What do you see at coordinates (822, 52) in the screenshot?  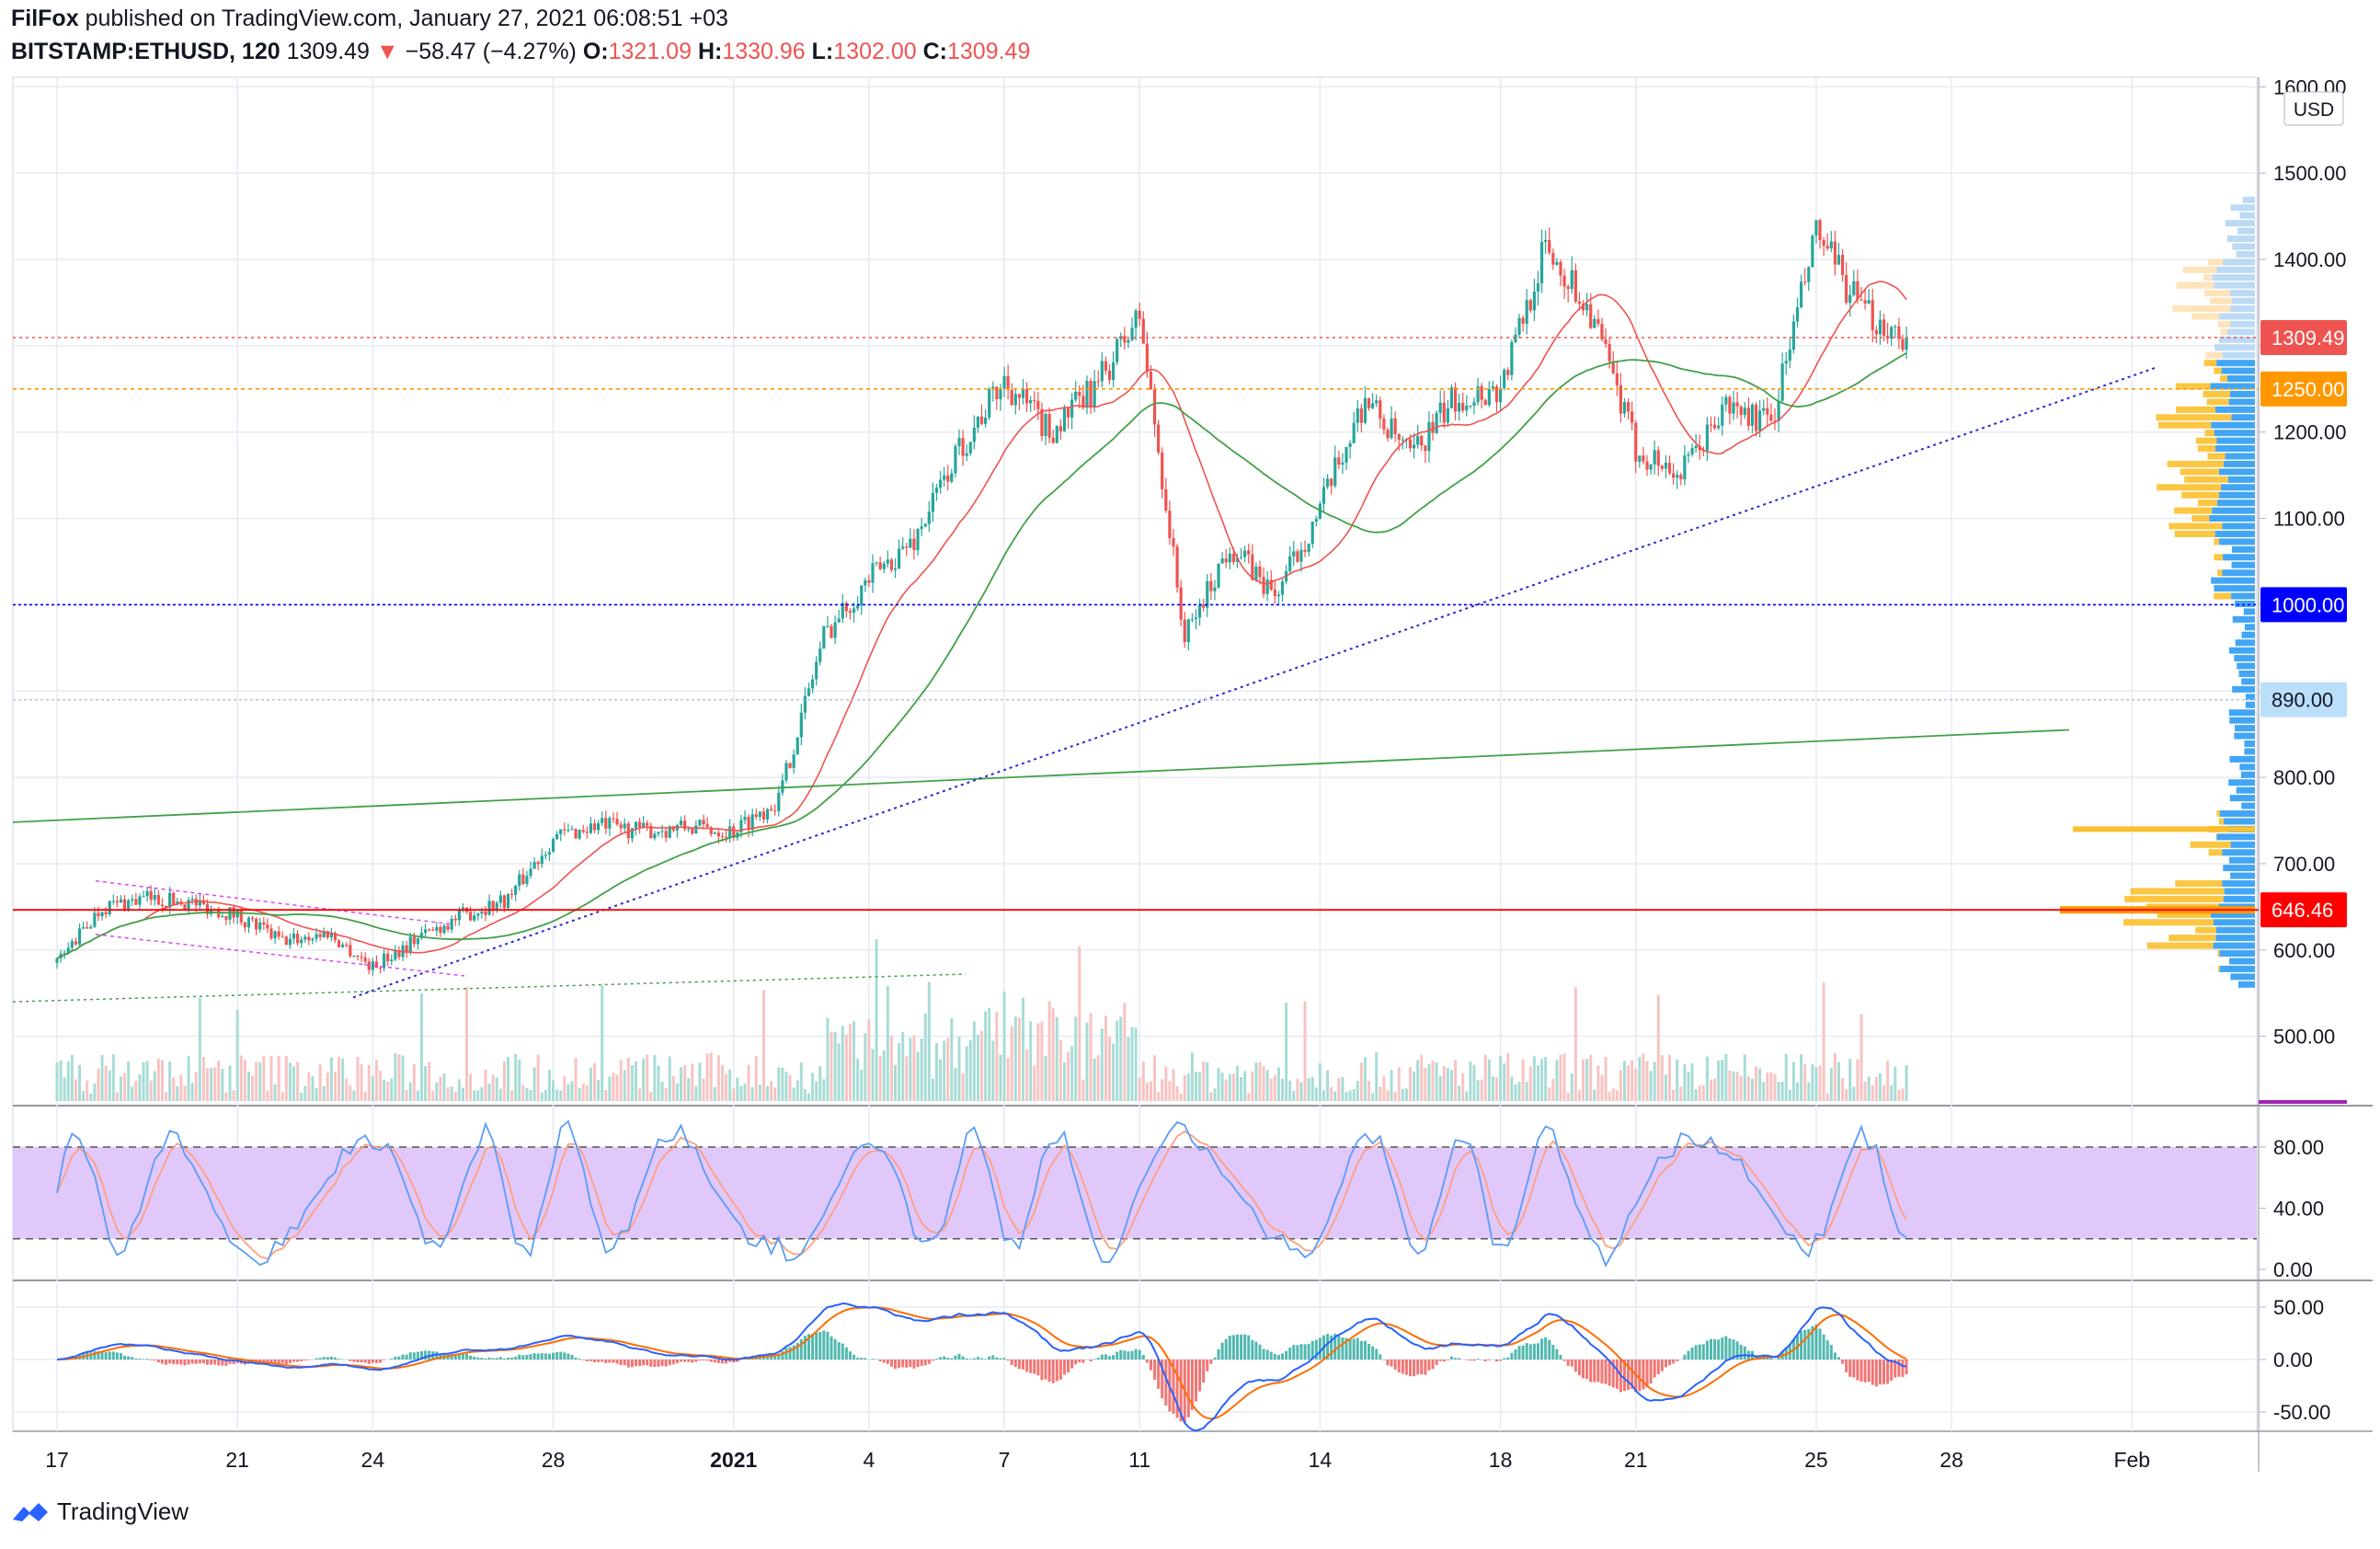 I see `low-label: L:` at bounding box center [822, 52].